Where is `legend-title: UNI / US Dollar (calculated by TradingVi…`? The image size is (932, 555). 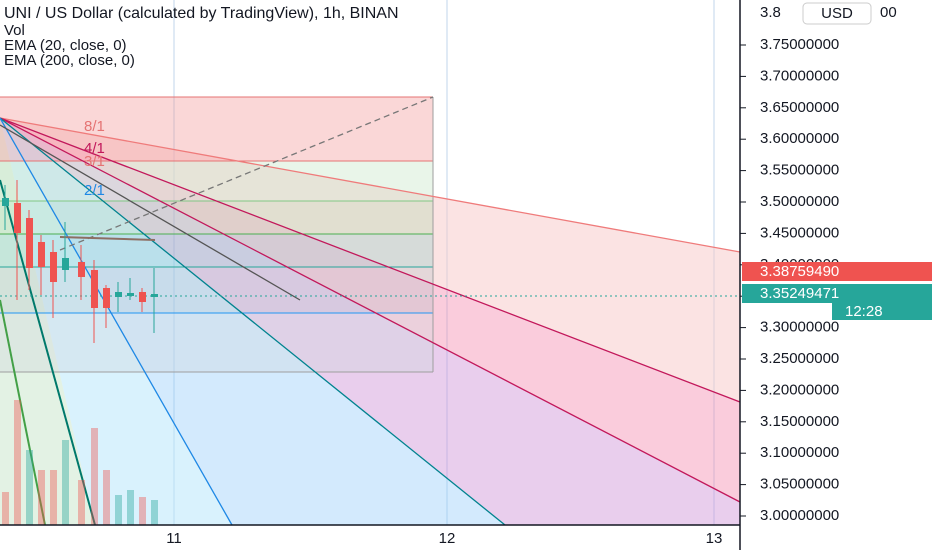 legend-title: UNI / US Dollar (calculated by TradingVi… is located at coordinates (201, 13).